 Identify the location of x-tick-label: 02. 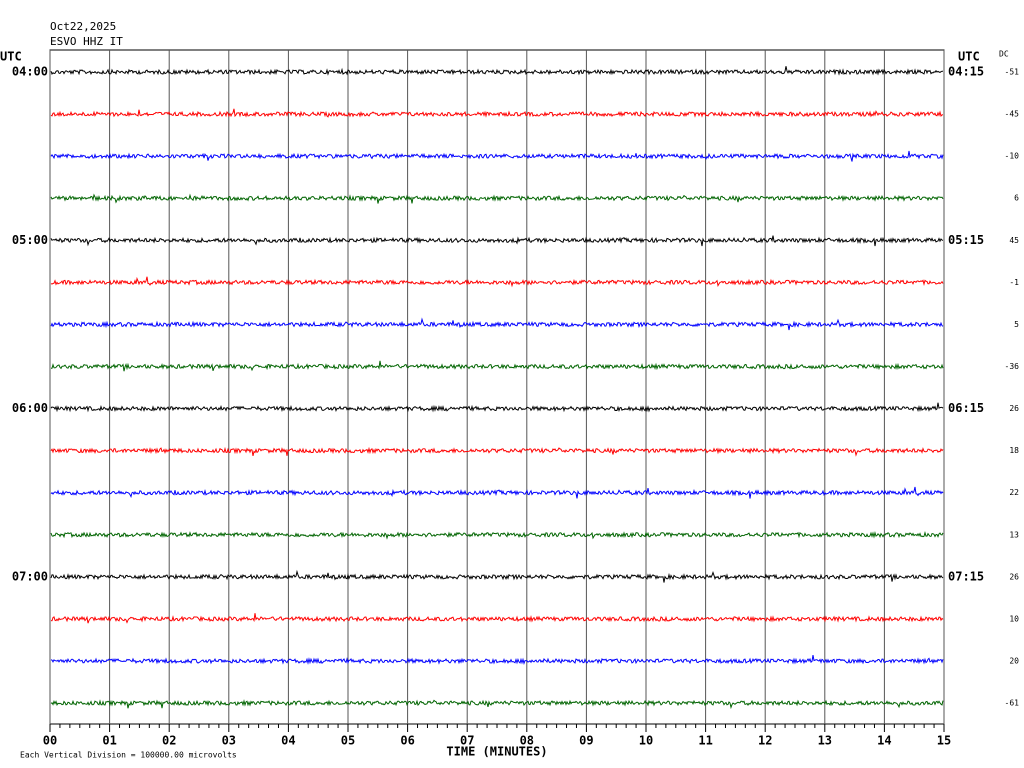
(169, 741).